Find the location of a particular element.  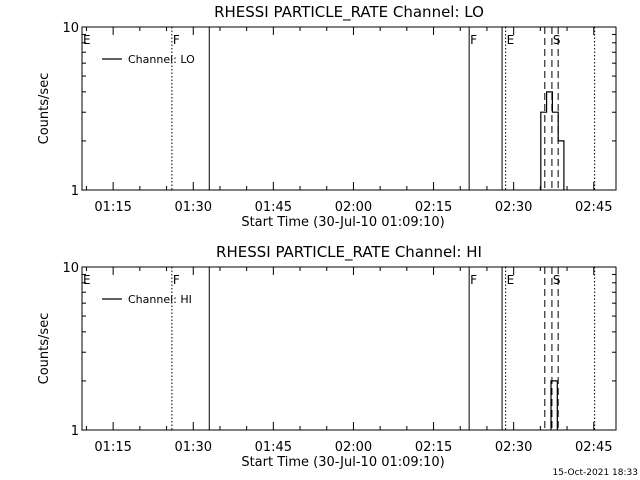

chart-title: RHESSI PARTICLE_RATE Channel: HI is located at coordinates (349, 252).